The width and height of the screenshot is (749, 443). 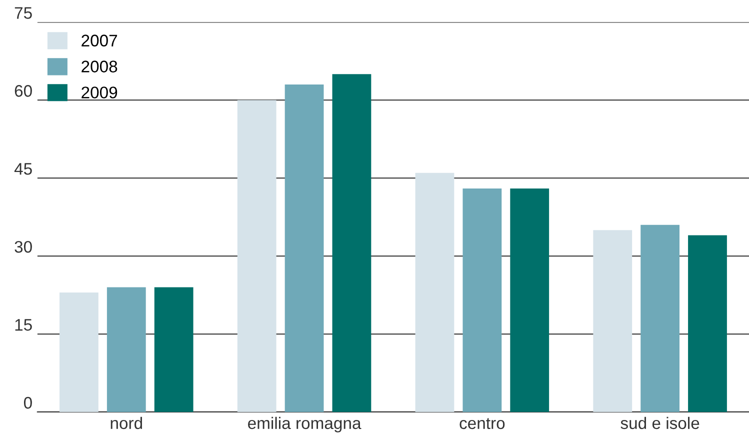 I want to click on legend-label: 2009, so click(x=100, y=92).